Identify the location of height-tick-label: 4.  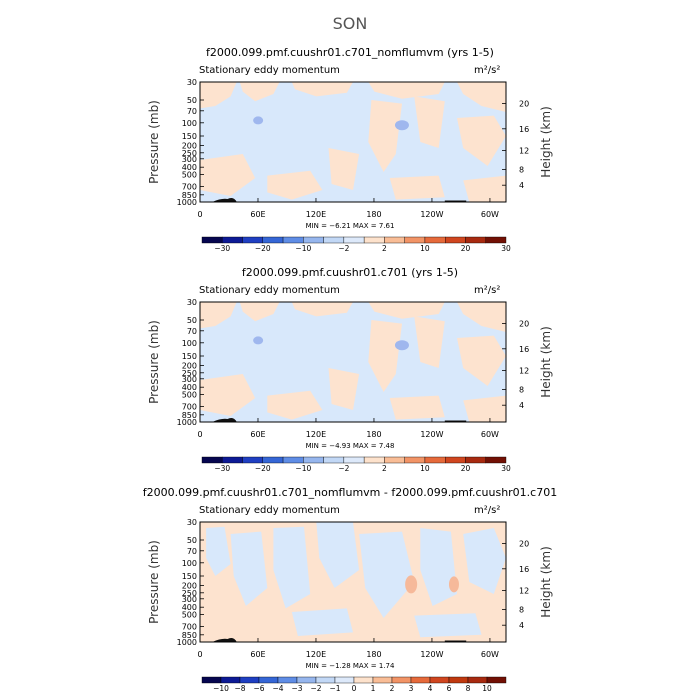
(521, 625).